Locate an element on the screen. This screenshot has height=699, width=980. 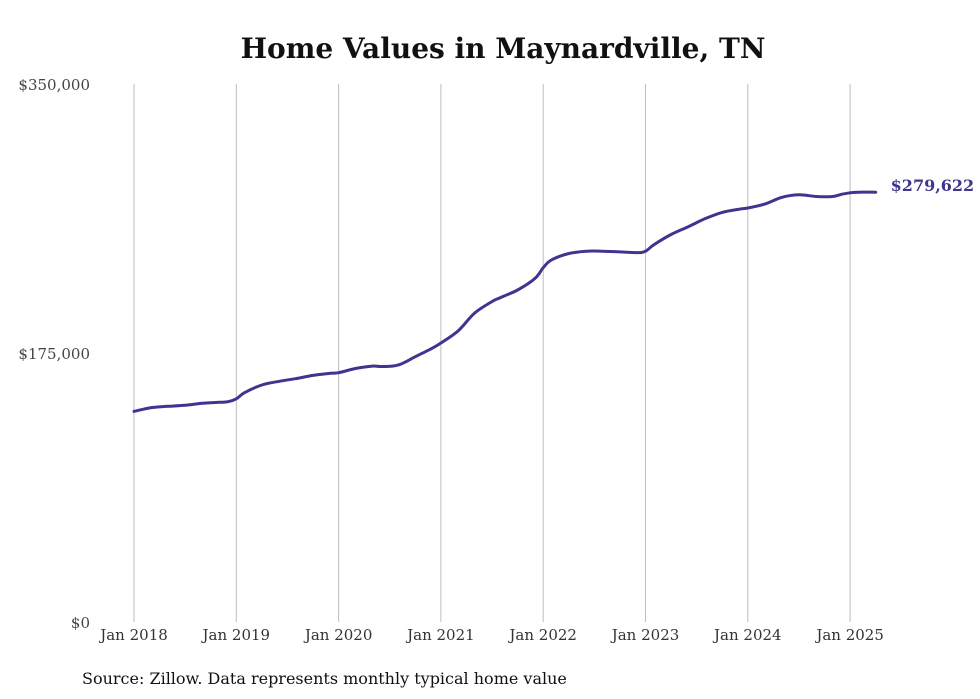
x-tick-label: Jan 2020 is located at coordinates (338, 635).